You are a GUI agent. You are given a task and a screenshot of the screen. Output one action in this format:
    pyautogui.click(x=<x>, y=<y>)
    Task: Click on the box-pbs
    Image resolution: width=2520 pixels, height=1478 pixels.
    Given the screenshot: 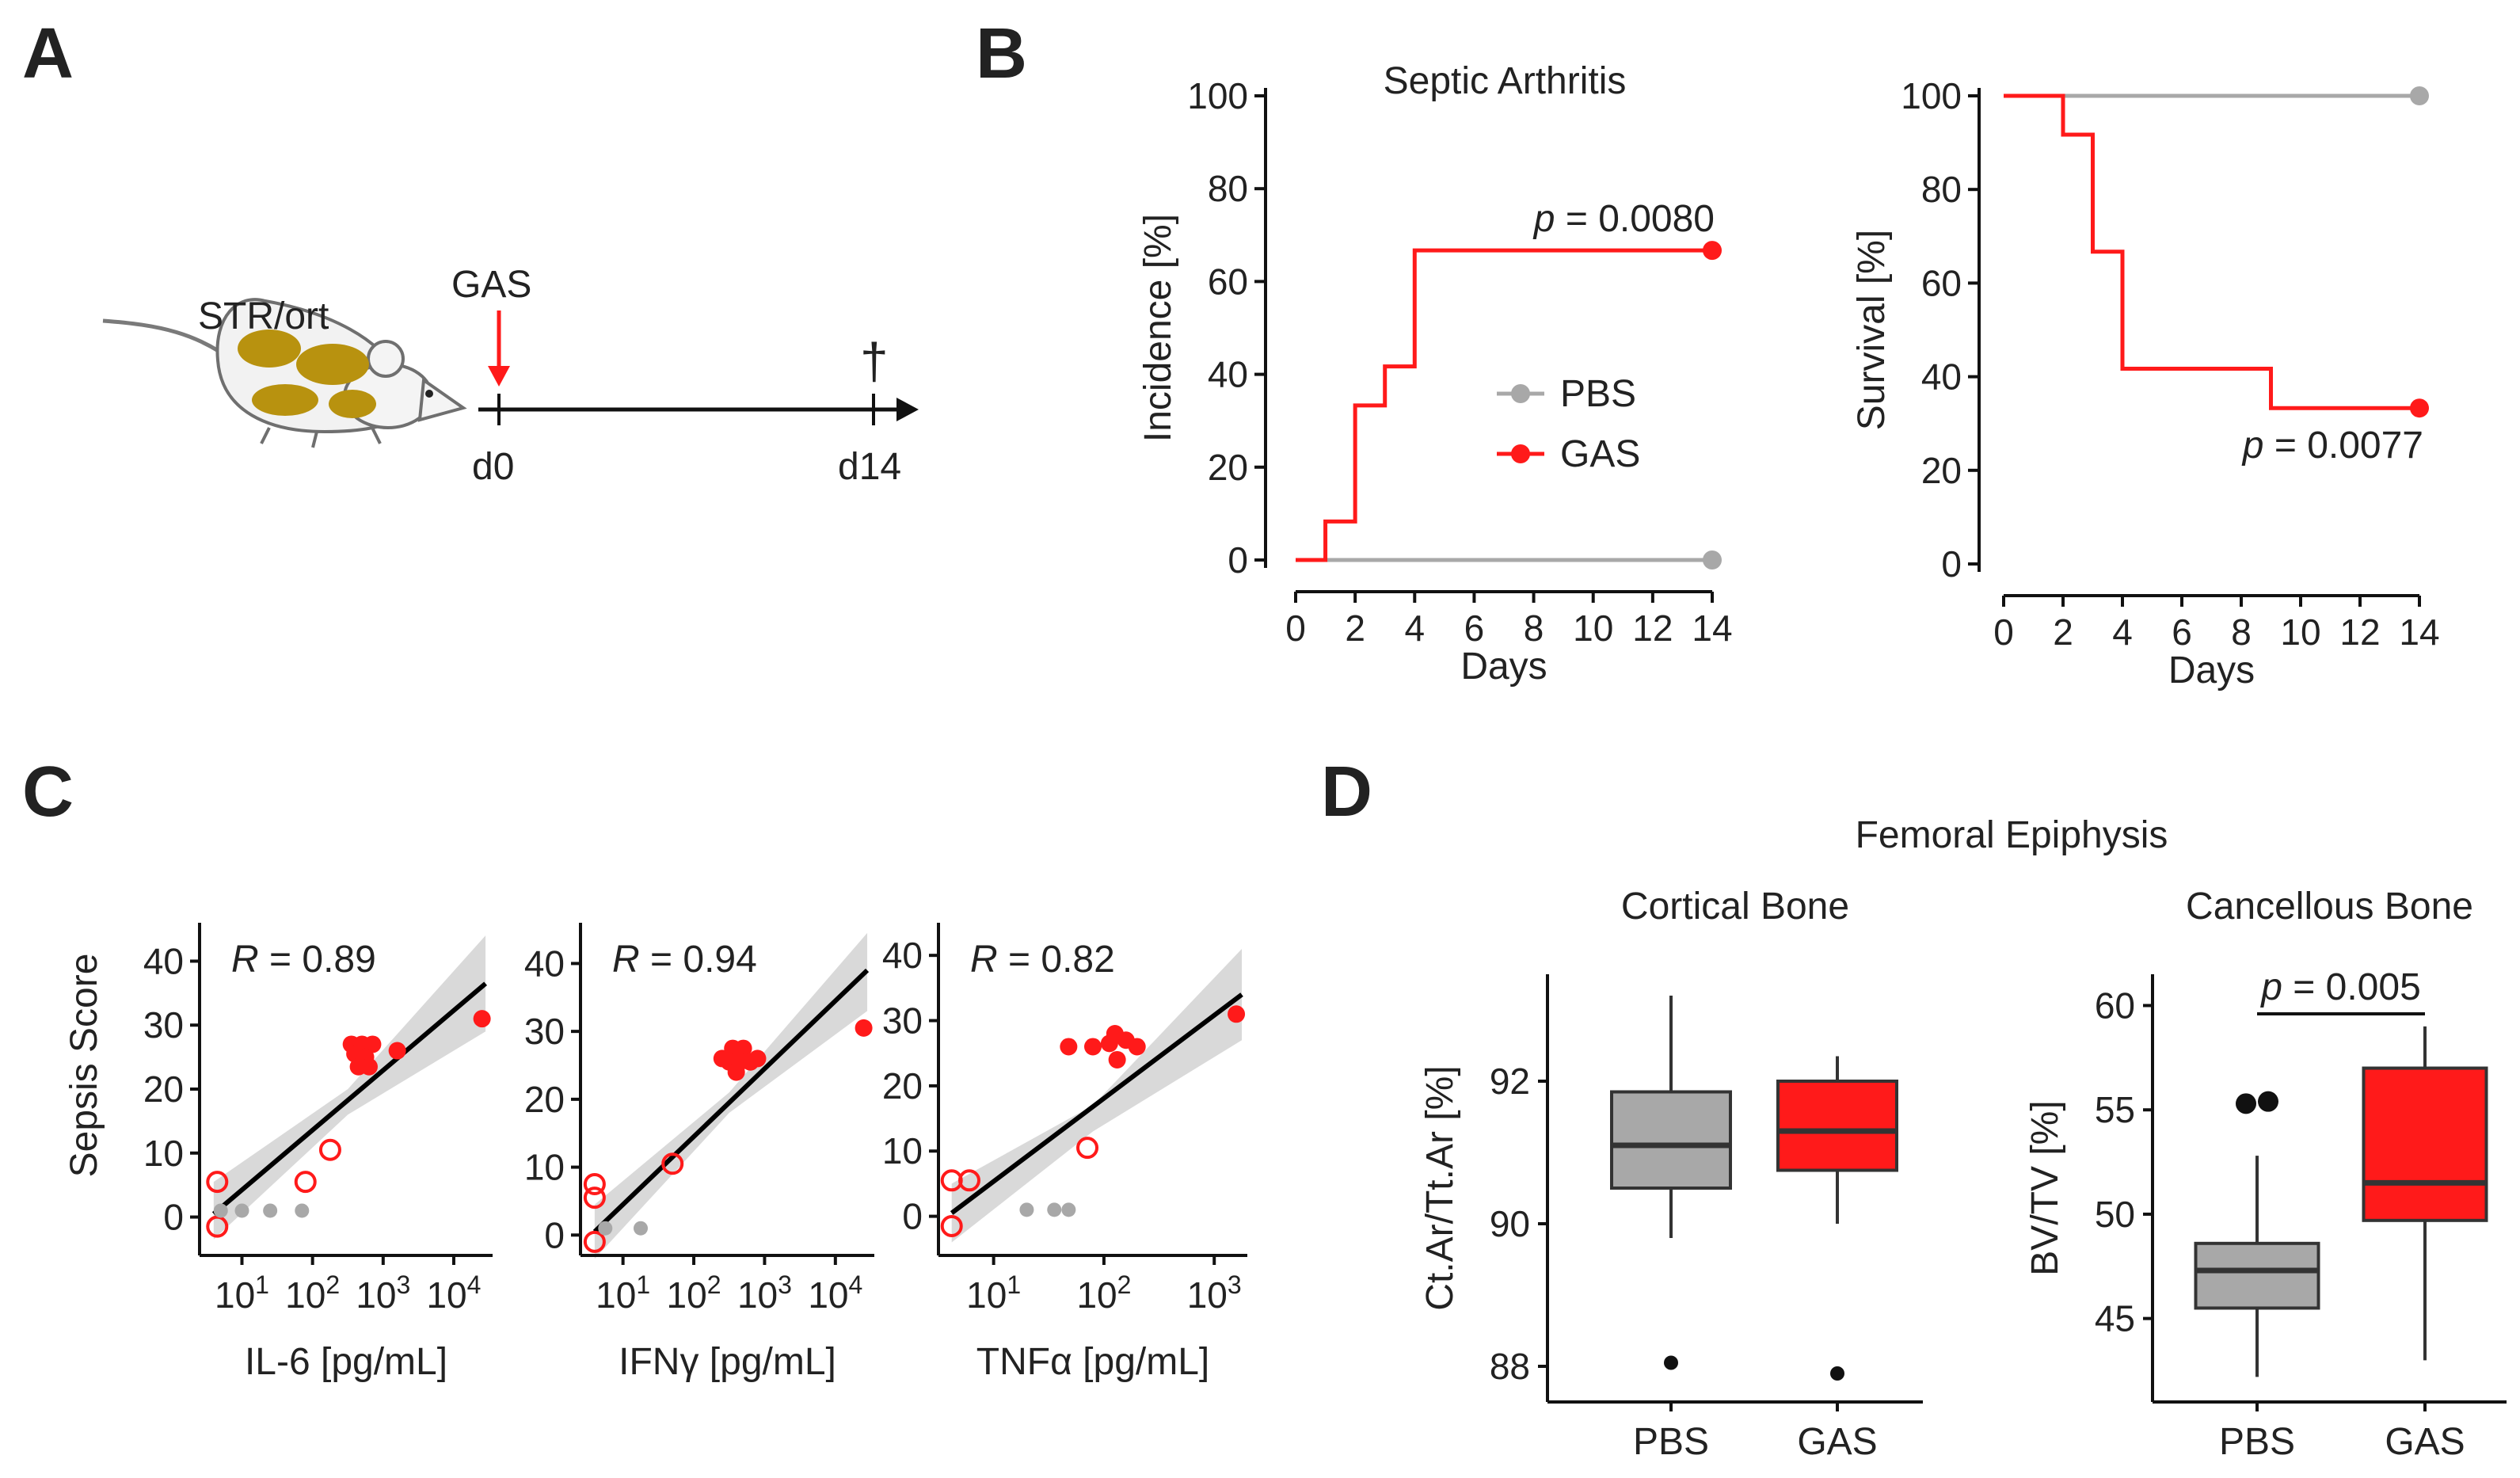 What is the action you would take?
    pyautogui.click(x=1671, y=1140)
    